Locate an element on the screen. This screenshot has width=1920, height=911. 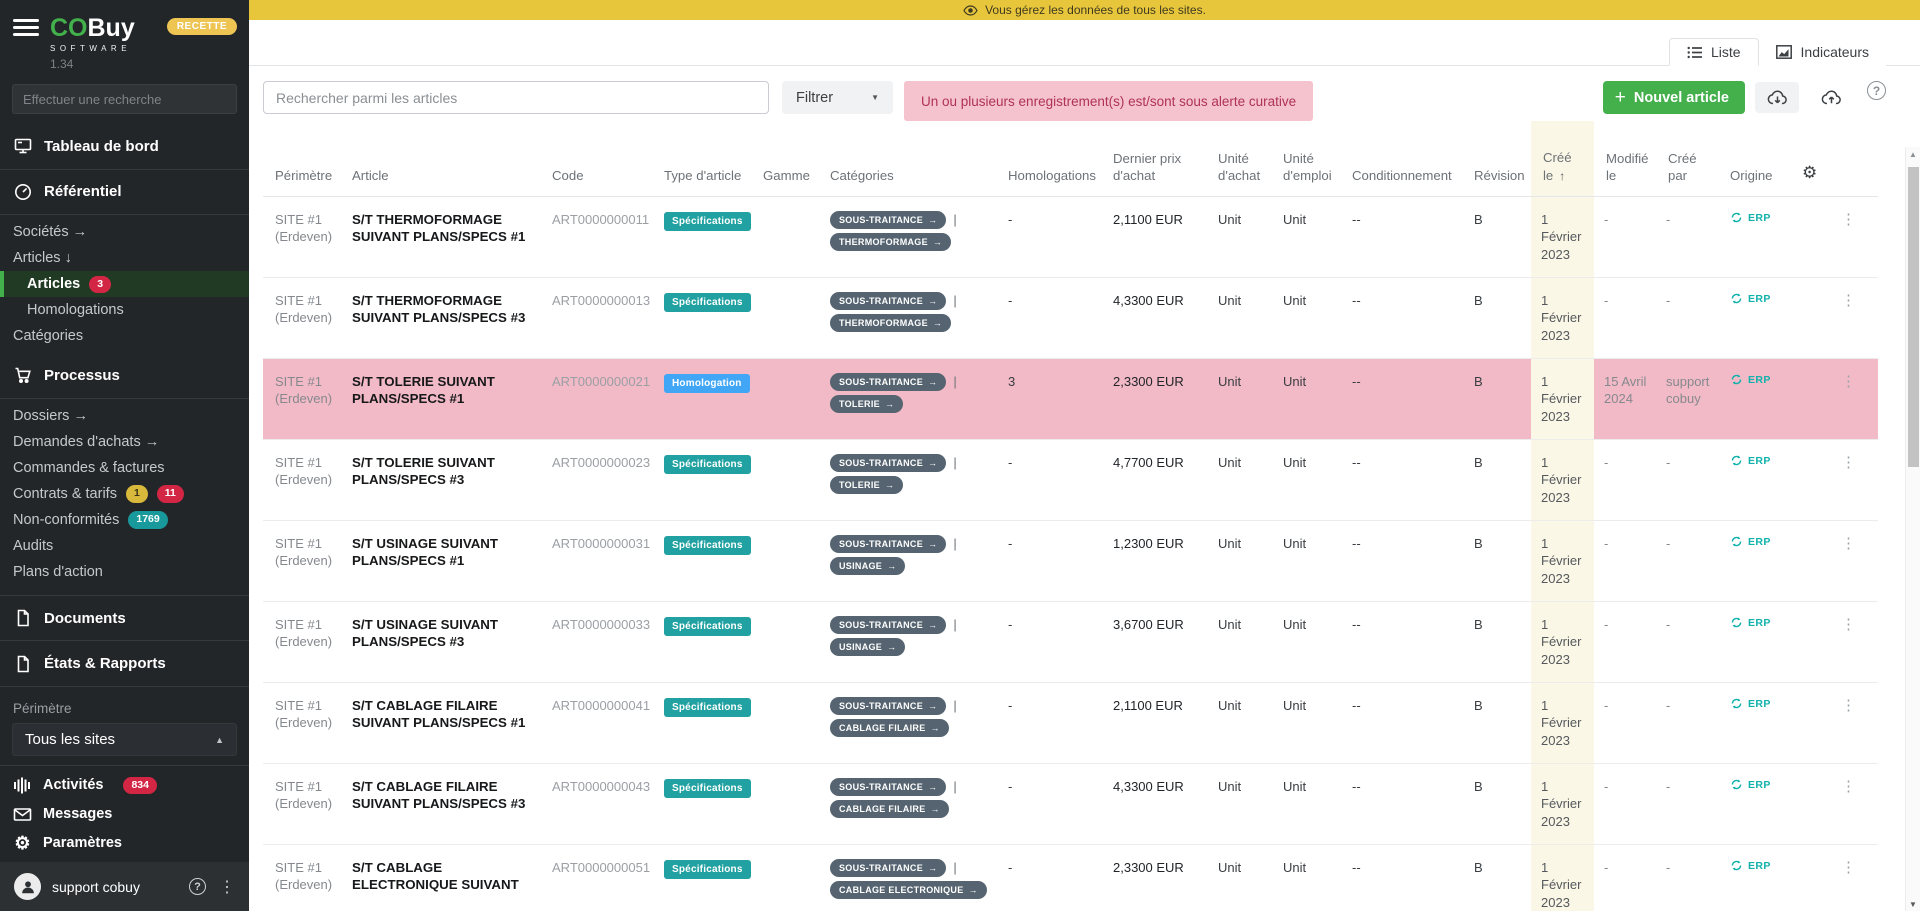
kebab-menu-icon: ⋮ is located at coordinates (227, 887).